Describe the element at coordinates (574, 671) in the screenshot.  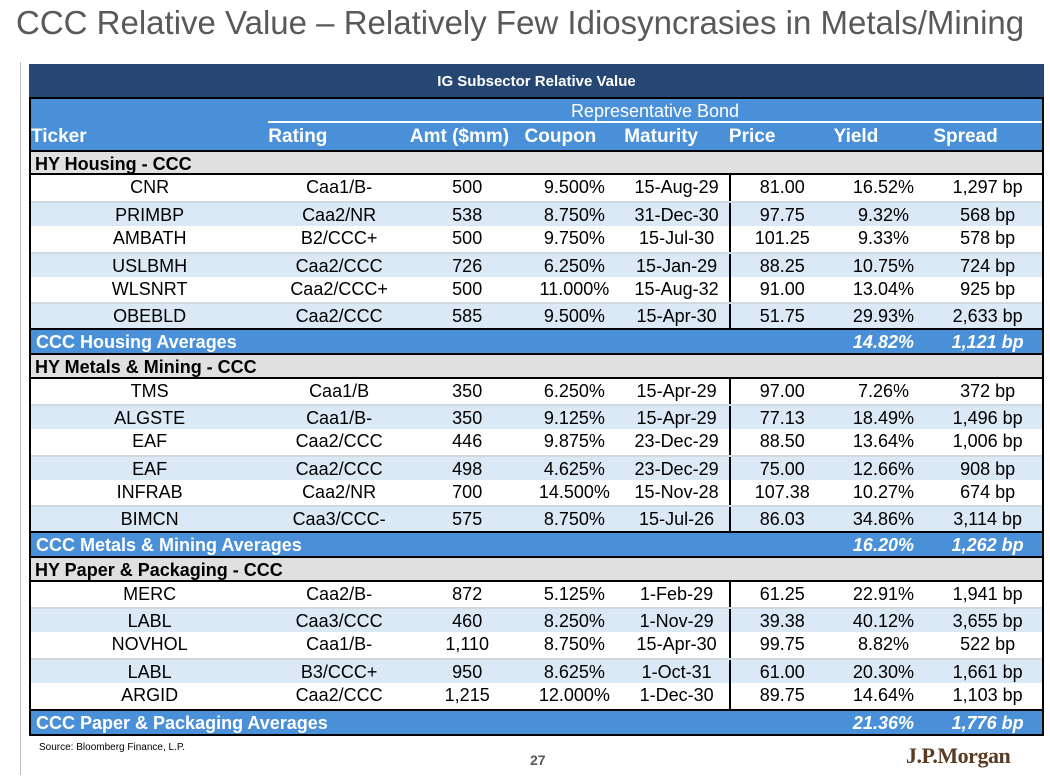
I see `table-cell: 8.625%` at that location.